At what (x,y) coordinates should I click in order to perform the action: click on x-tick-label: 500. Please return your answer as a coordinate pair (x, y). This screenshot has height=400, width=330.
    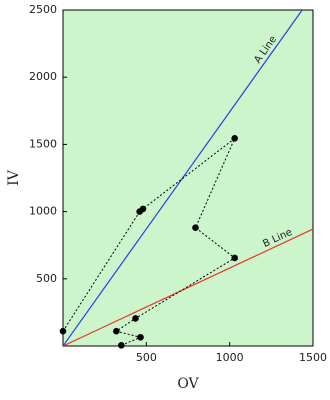
    Looking at the image, I should click on (146, 357).